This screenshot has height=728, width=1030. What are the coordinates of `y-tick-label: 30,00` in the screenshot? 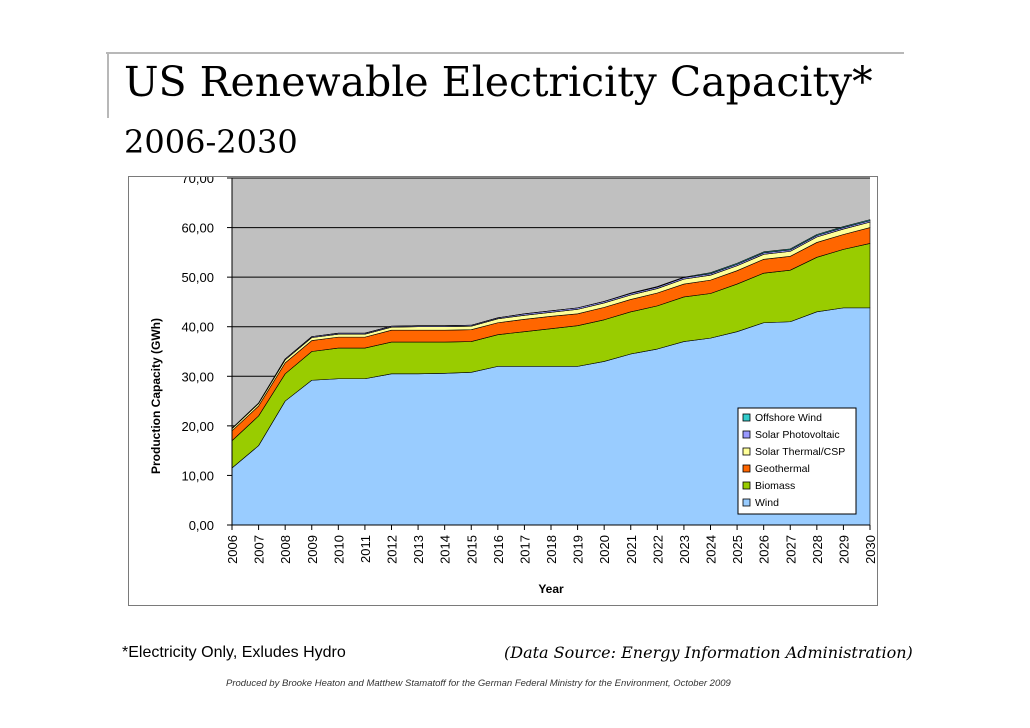 It's located at (197, 376).